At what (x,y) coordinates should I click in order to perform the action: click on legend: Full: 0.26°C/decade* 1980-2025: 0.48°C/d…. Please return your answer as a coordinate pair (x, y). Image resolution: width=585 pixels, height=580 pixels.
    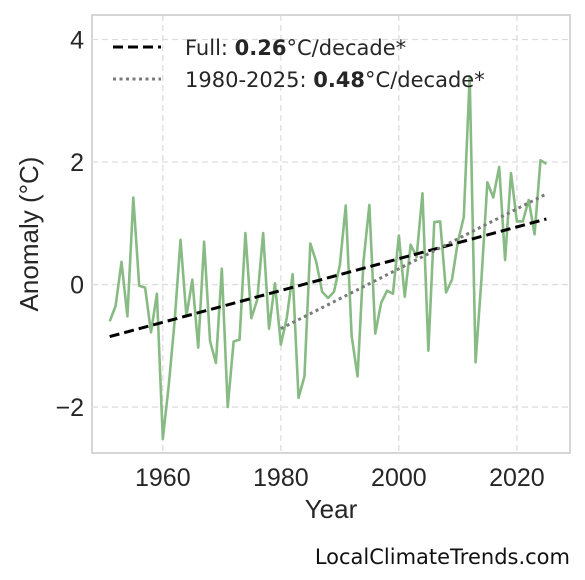
    Looking at the image, I should click on (299, 64).